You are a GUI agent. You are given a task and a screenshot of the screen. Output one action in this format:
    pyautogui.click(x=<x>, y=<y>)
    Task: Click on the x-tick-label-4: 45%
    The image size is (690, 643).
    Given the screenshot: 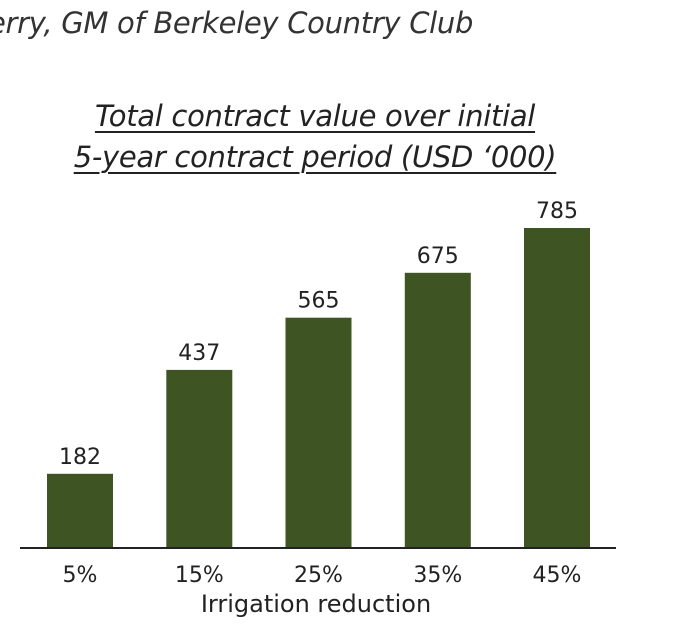 What is the action you would take?
    pyautogui.click(x=557, y=575)
    